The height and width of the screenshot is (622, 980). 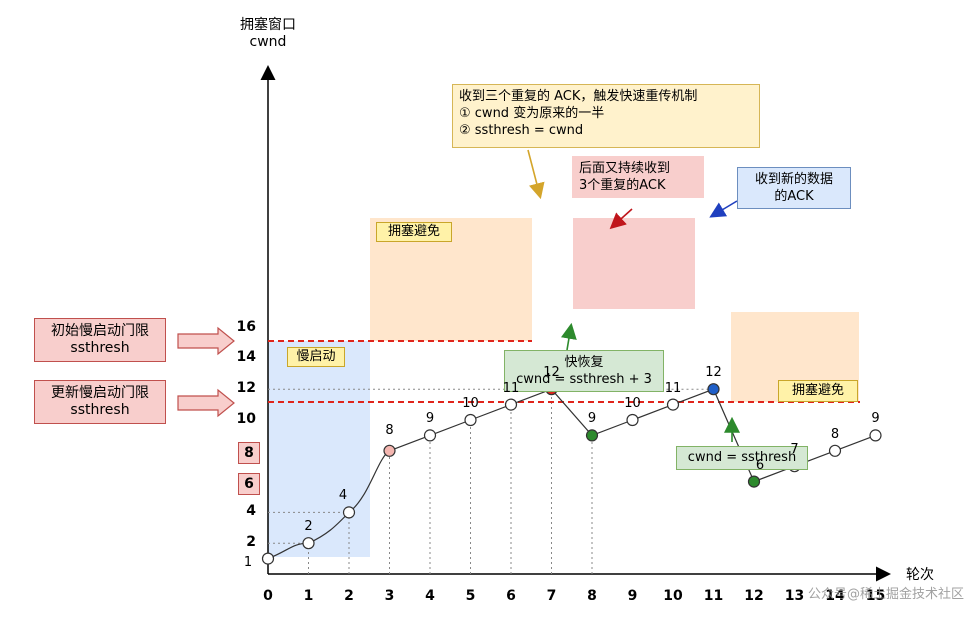 What do you see at coordinates (521, 130) in the screenshot?
I see `triple-ack-line3: ② ssthresh = cwnd` at bounding box center [521, 130].